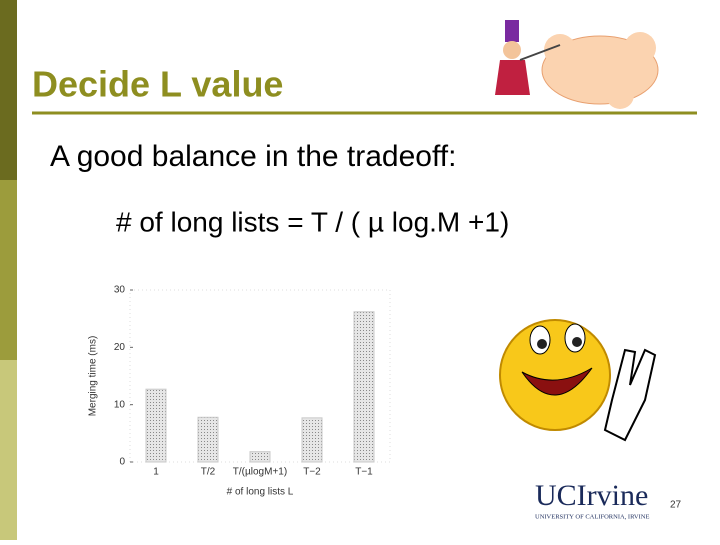 This screenshot has width=720, height=545. What do you see at coordinates (592, 516) in the screenshot?
I see `logo-subtitle: UNIVERSITY OF CALIFORNIA, IRVINE` at bounding box center [592, 516].